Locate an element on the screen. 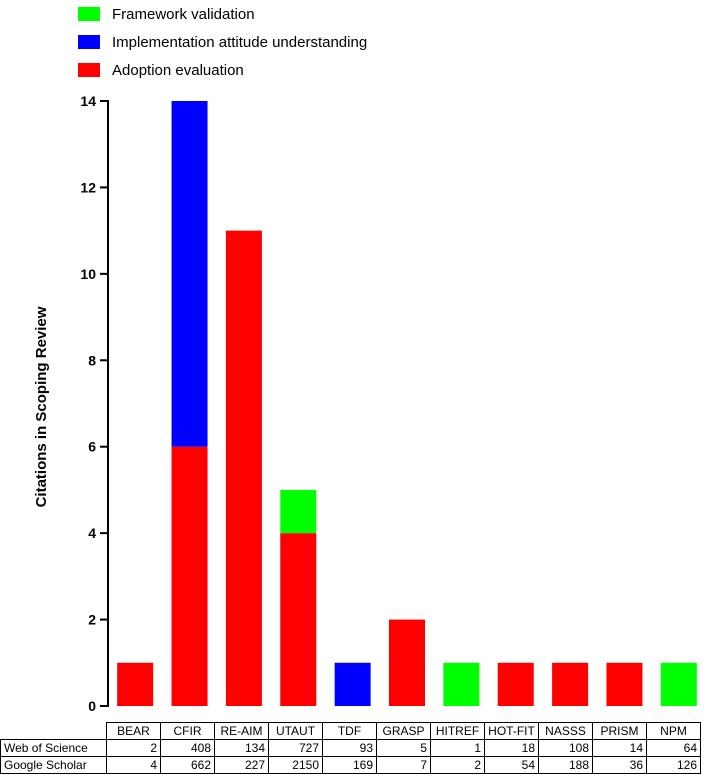 The width and height of the screenshot is (709, 775). table-row-label: Google Scholar is located at coordinates (53, 765).